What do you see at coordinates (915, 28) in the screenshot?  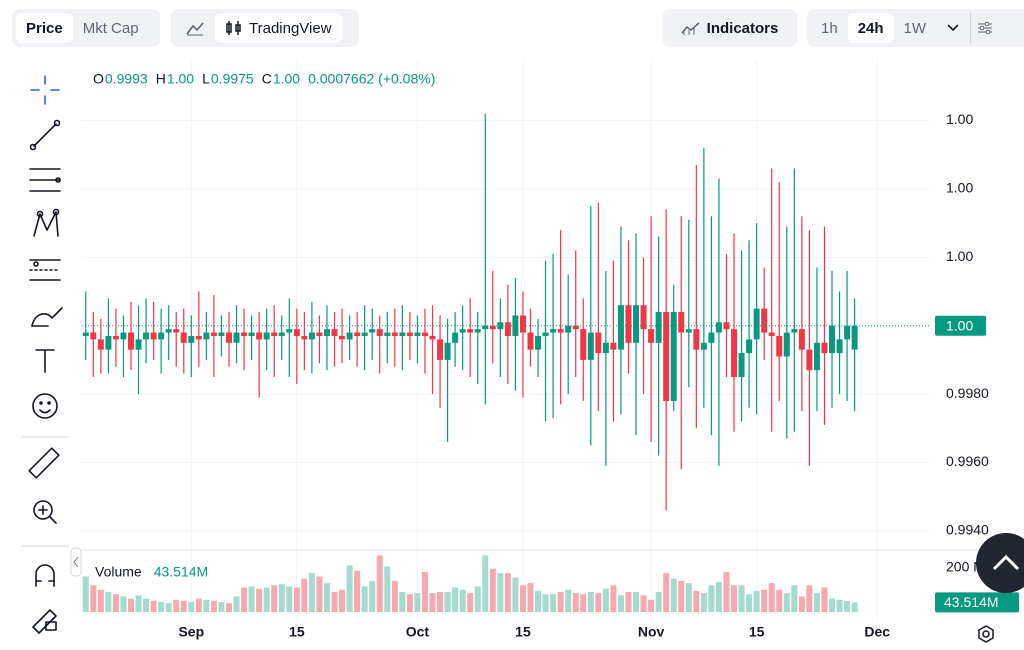 I see `interval-button: 1W` at bounding box center [915, 28].